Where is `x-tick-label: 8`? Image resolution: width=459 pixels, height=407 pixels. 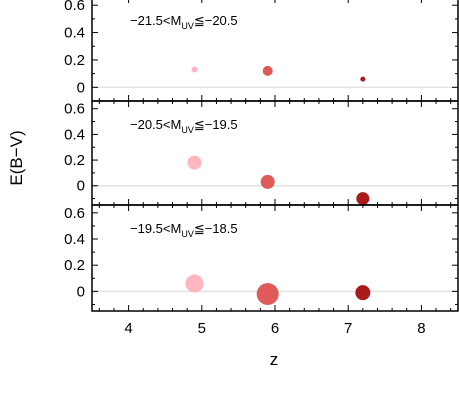
x-tick-label: 8 is located at coordinates (421, 328).